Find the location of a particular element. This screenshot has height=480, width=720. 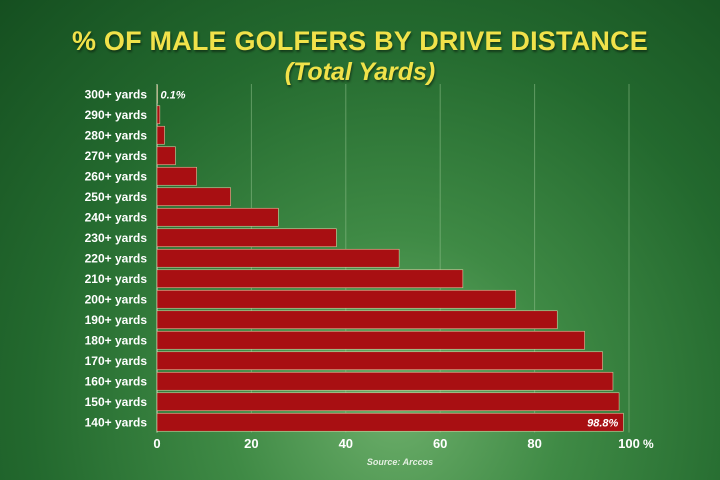

category-label: 260+ yards is located at coordinates (116, 176).